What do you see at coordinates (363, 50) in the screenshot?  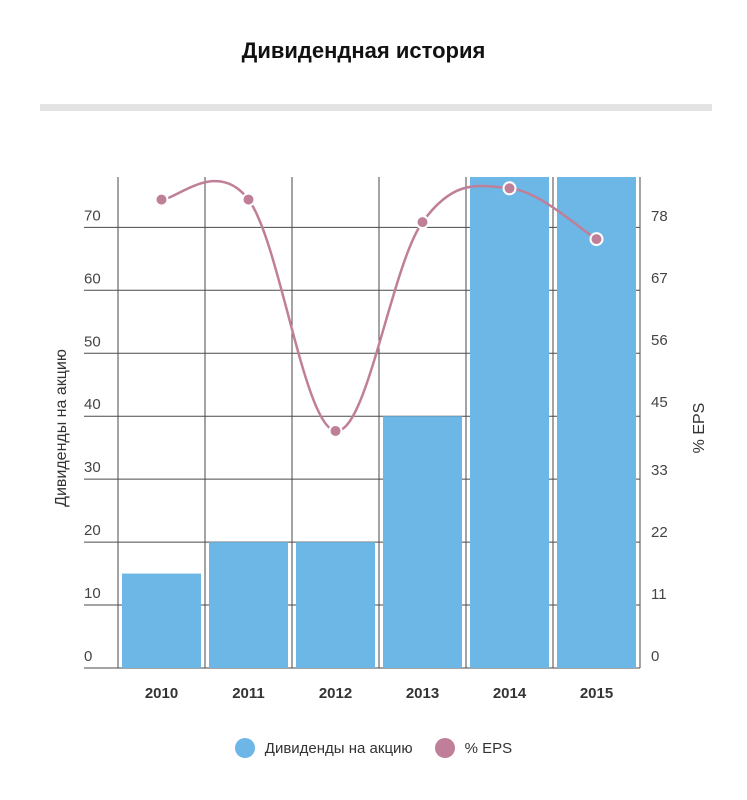 I see `chart-title: Дивидендная история` at bounding box center [363, 50].